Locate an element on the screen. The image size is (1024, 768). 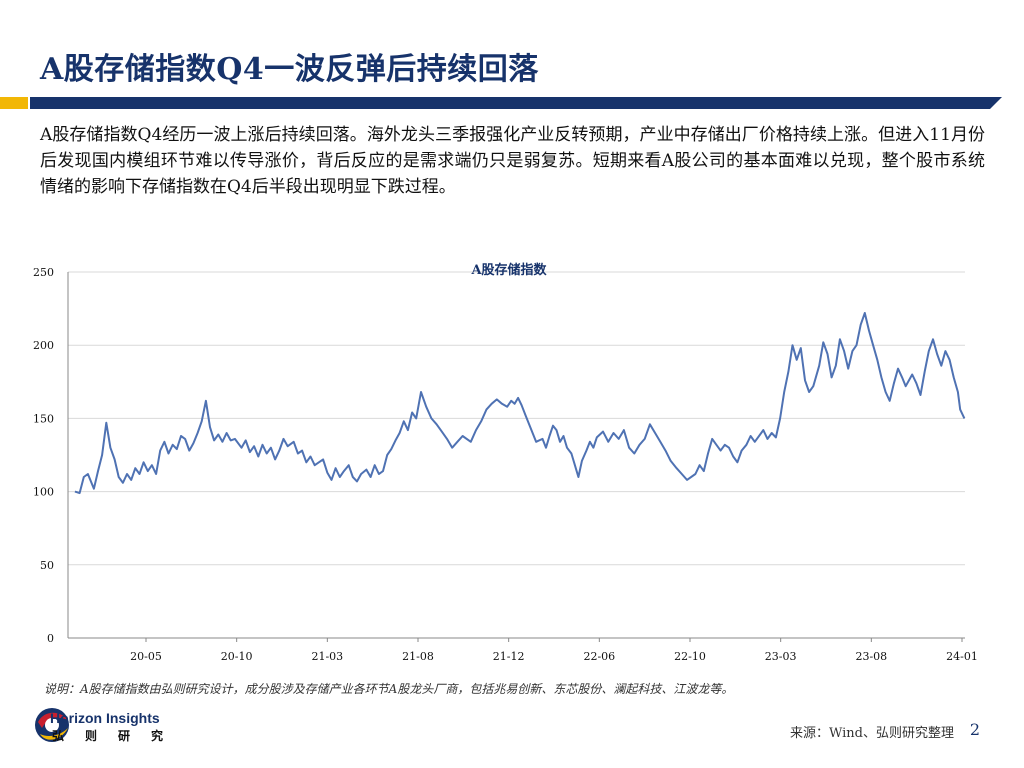
y-tick-labels: 0 50 100 150 200 250 is located at coordinates (43, 455).